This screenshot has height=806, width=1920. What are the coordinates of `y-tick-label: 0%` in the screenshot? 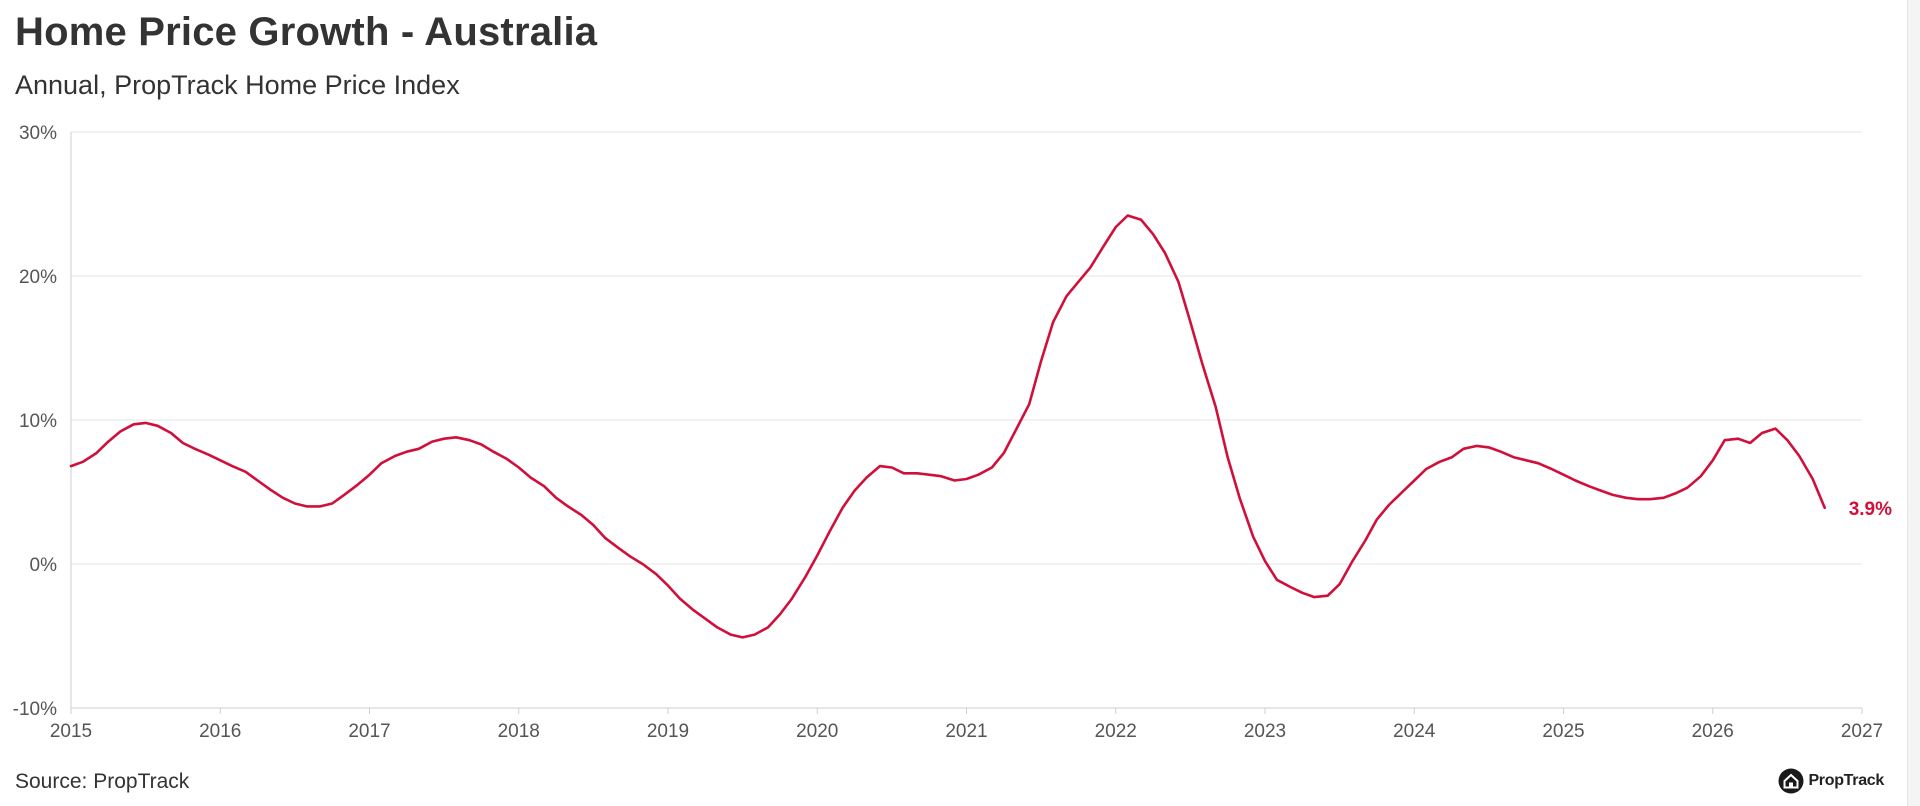 It's located at (44, 565).